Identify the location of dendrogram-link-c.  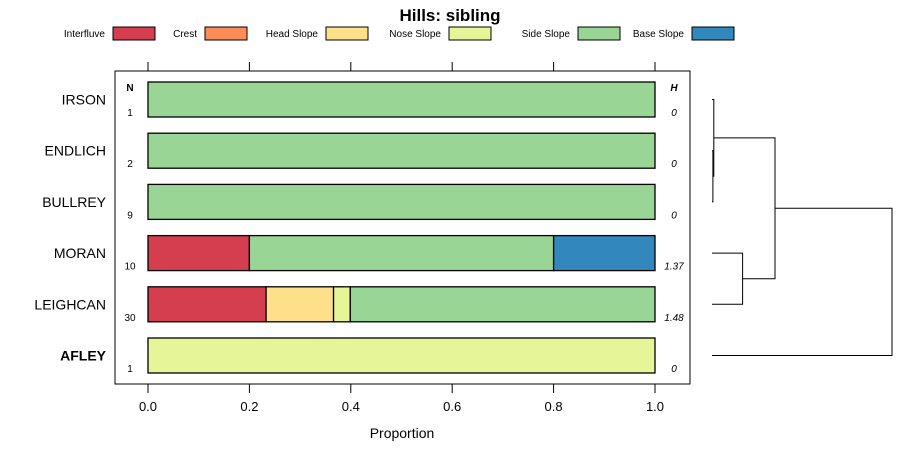
(728, 278).